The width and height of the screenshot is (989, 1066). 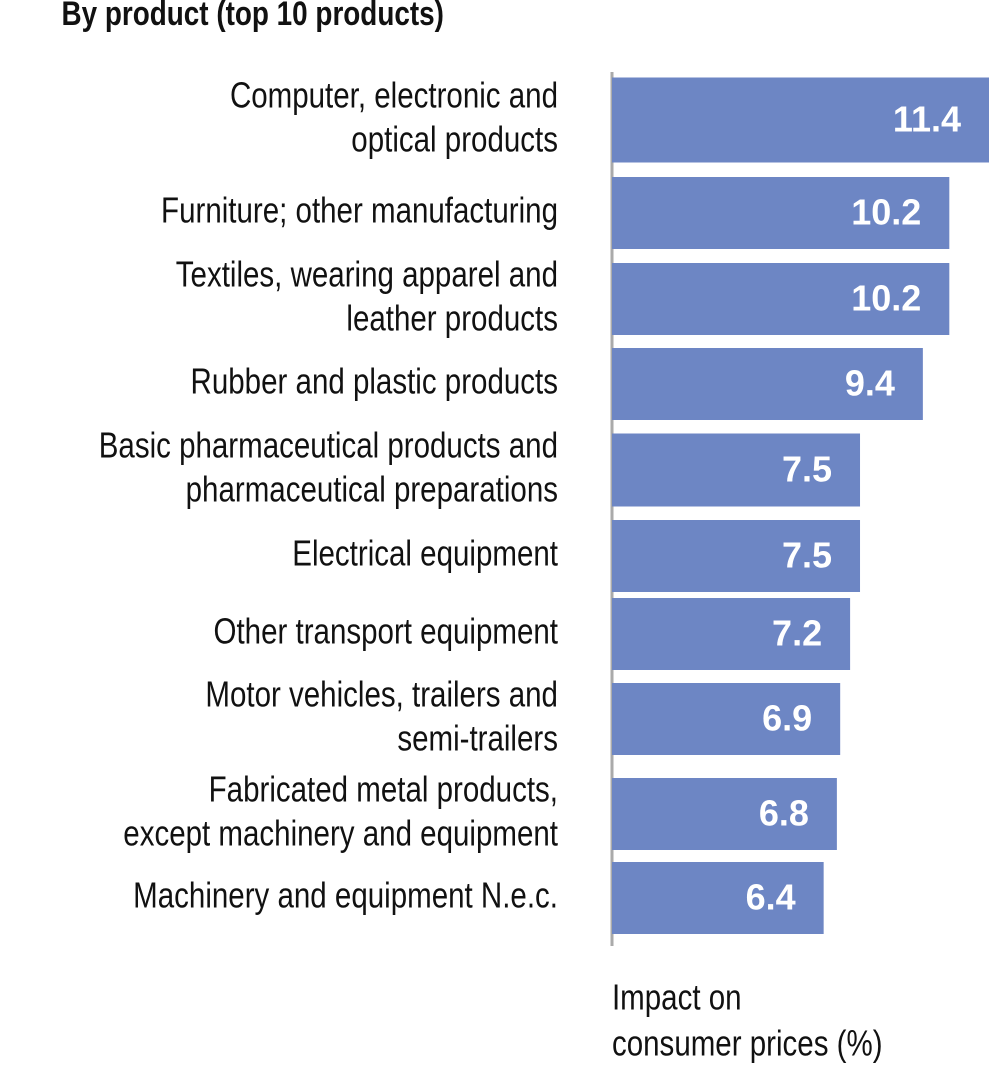 I want to click on axis-title-group: Impact on consumer prices (%), so click(x=747, y=1020).